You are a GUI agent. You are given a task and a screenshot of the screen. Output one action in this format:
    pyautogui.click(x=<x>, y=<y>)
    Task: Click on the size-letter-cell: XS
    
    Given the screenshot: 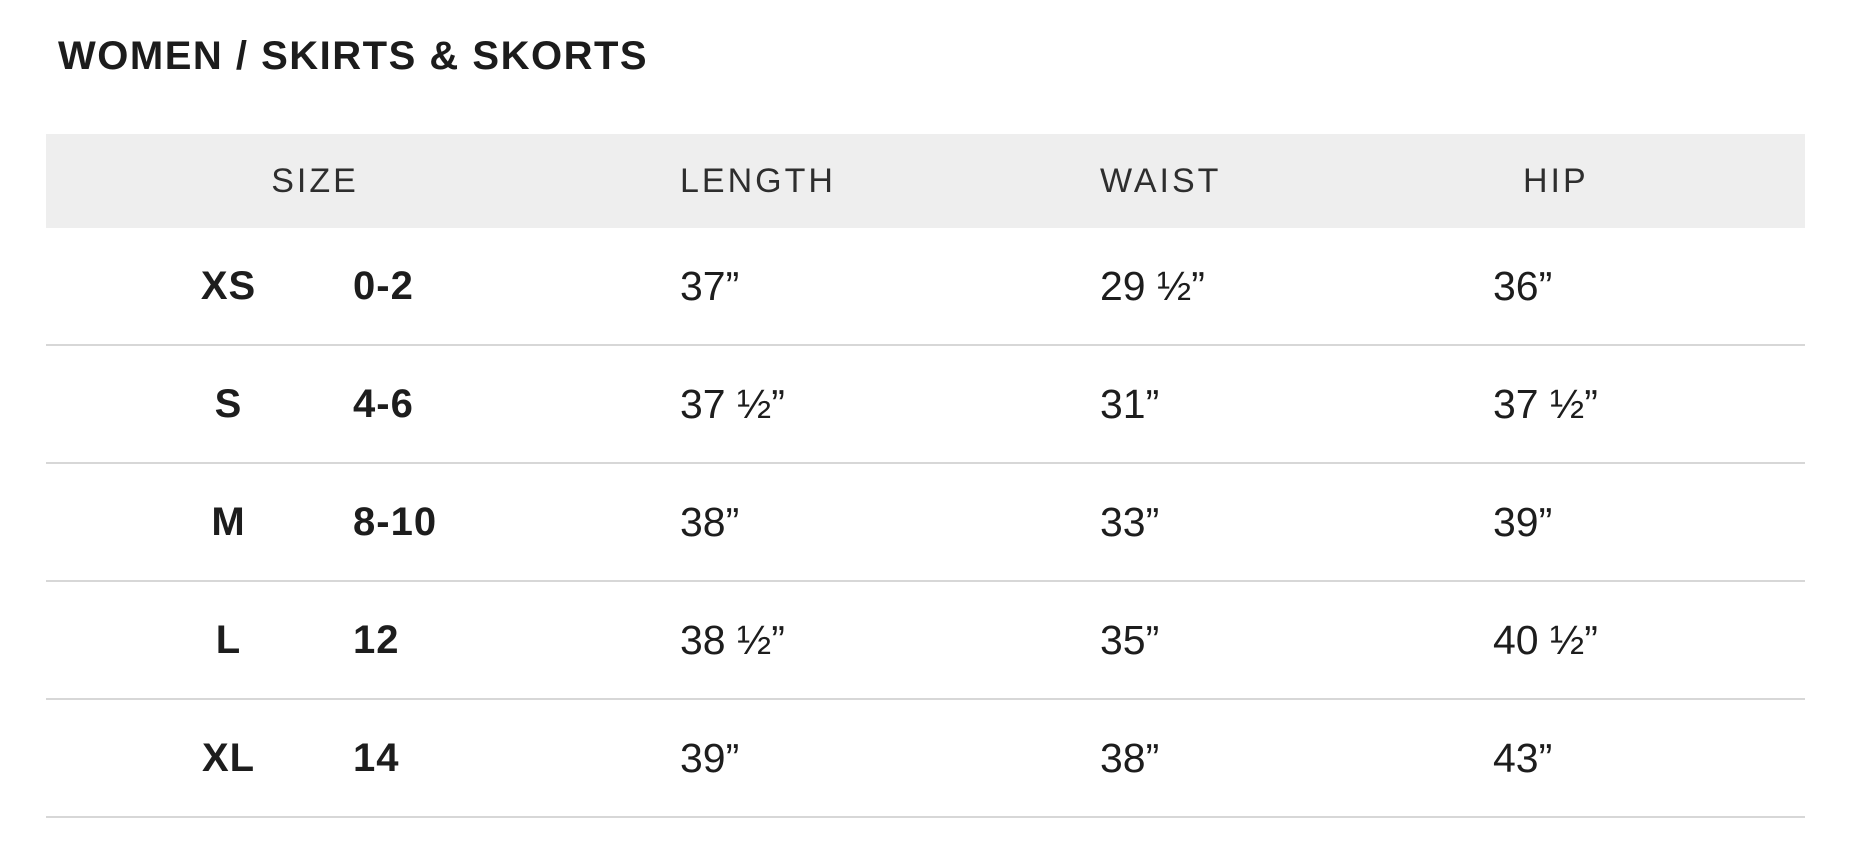 What is the action you would take?
    pyautogui.click(x=228, y=285)
    